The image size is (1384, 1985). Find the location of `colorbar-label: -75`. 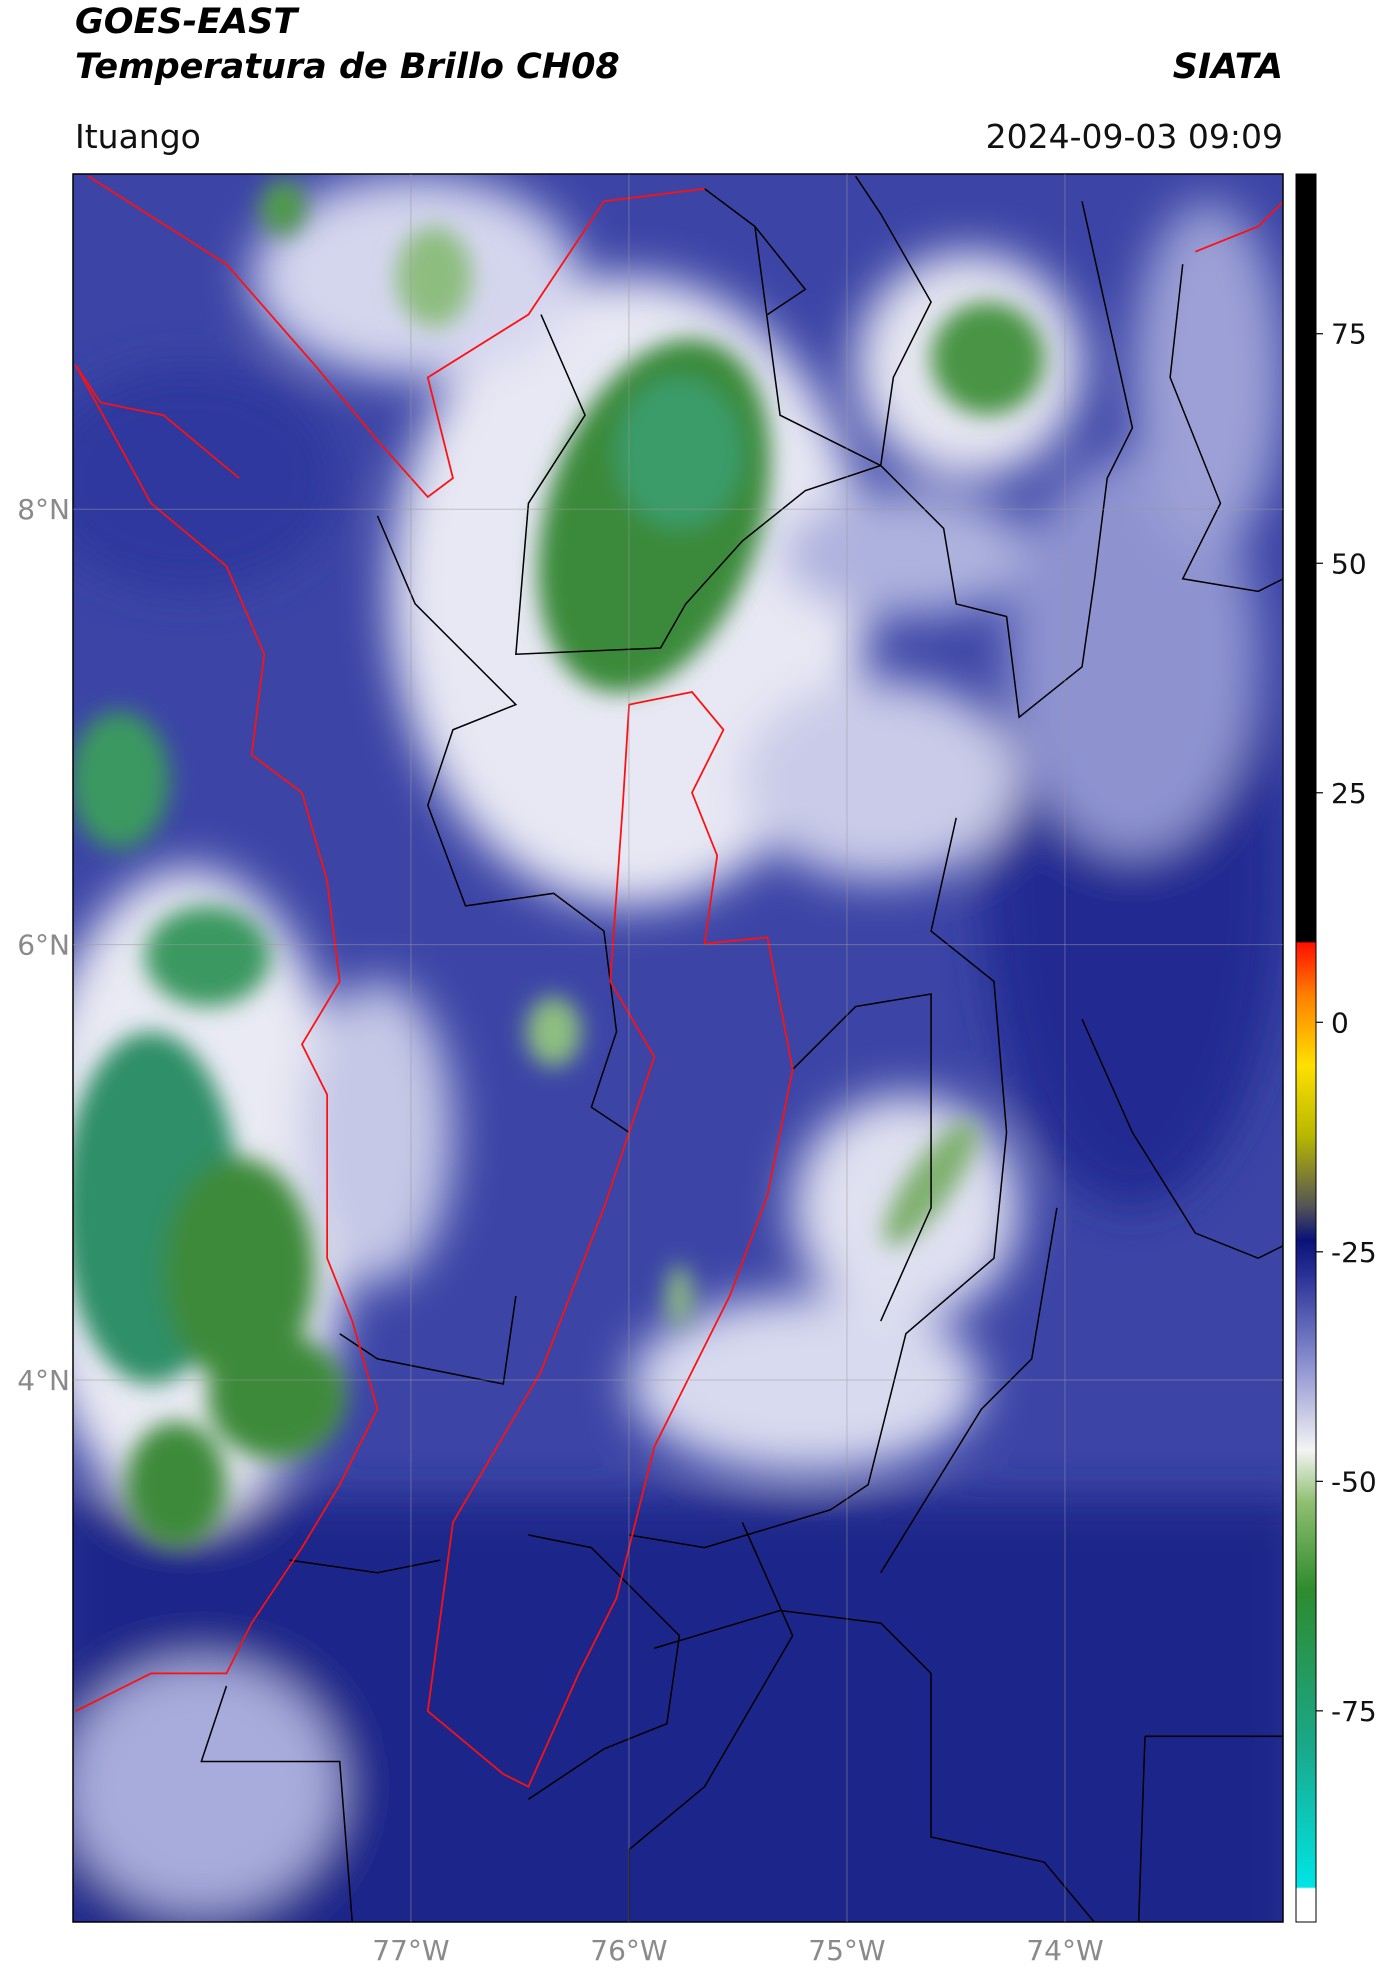

colorbar-label: -75 is located at coordinates (1354, 1711).